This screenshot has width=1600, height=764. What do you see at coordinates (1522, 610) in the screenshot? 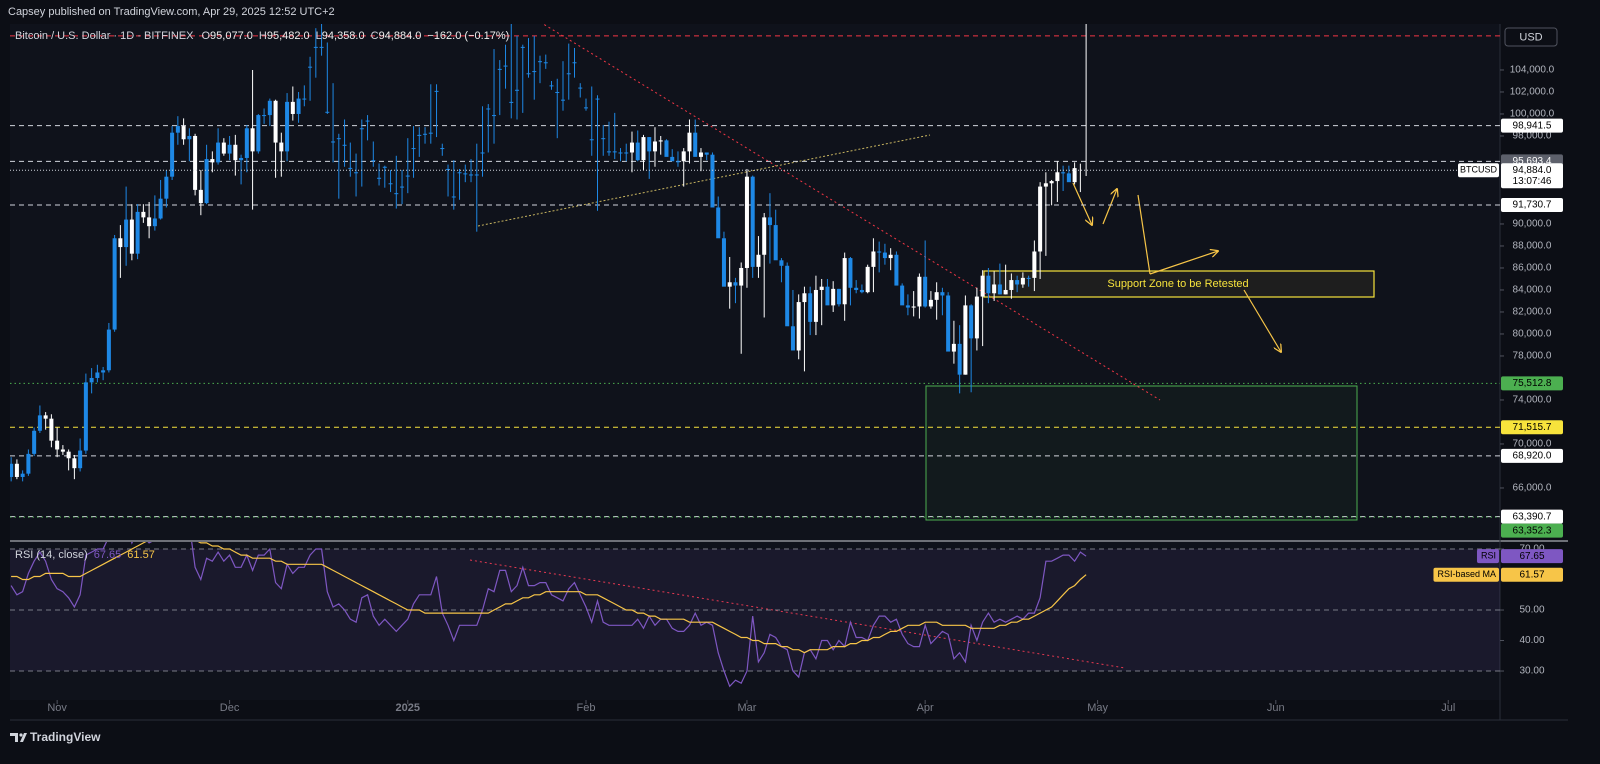
I see `rsi-axis: 70.00 50.00 40.00 30.00` at bounding box center [1522, 610].